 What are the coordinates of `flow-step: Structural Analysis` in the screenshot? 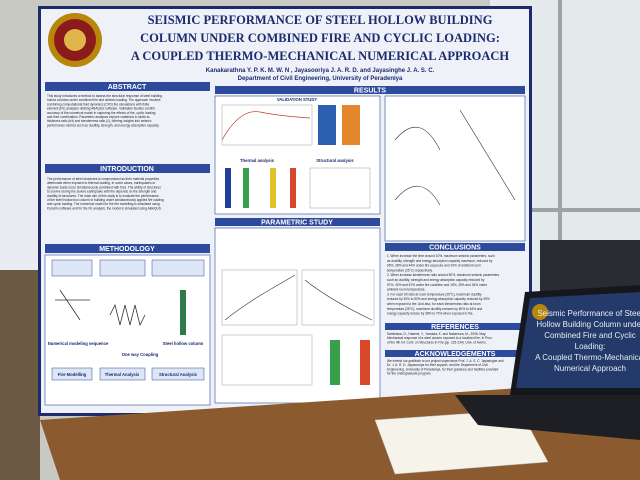 It's located at (178, 374).